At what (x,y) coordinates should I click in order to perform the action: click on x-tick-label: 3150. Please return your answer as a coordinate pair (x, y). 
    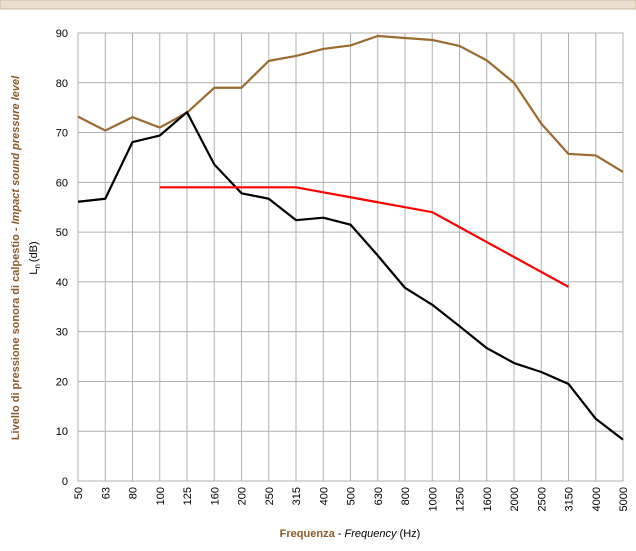
    Looking at the image, I should click on (570, 499).